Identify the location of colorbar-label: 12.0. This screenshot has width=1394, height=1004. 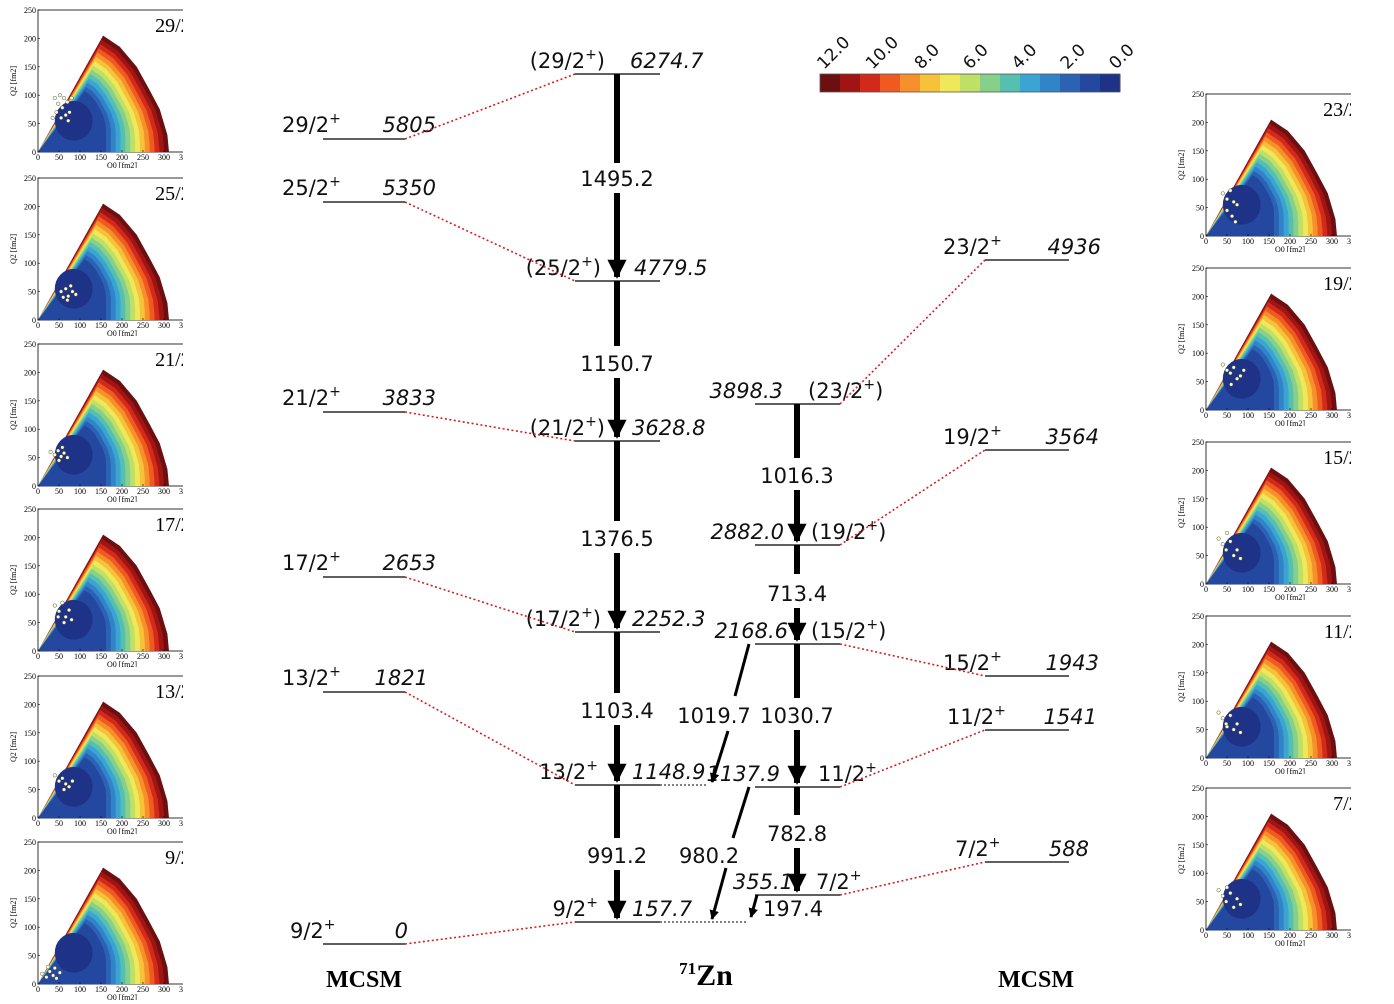
(833, 53).